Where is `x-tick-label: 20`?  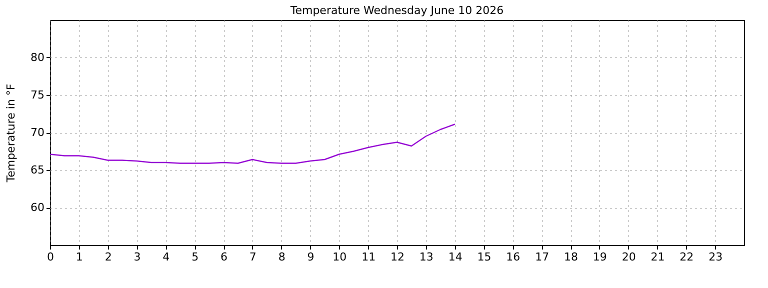
x-tick-label: 20 is located at coordinates (629, 257).